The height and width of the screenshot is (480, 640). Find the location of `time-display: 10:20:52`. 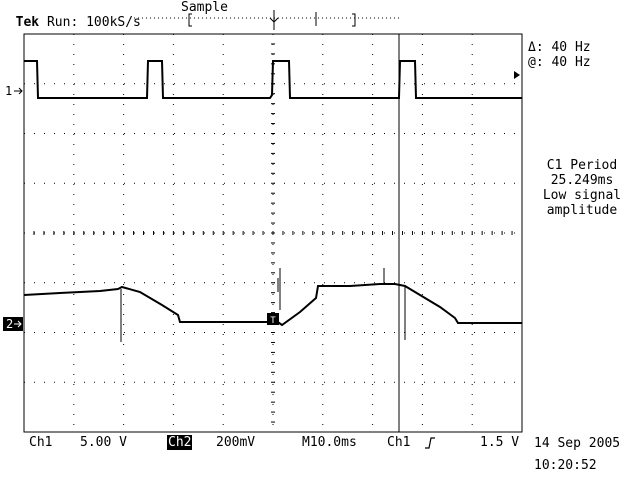

time-display: 10:20:52 is located at coordinates (565, 465).